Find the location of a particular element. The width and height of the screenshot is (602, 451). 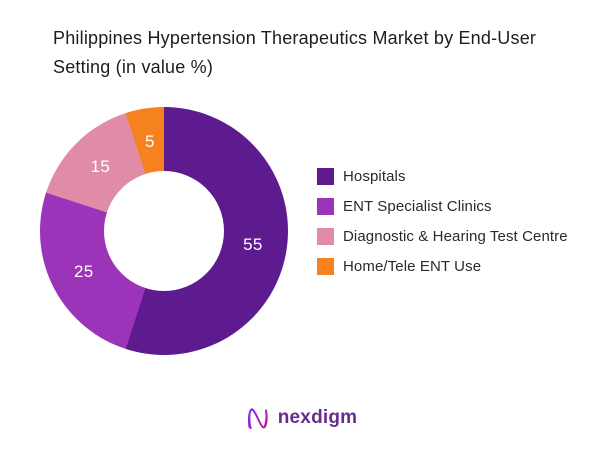

legend-label: Hospitals is located at coordinates (374, 176).